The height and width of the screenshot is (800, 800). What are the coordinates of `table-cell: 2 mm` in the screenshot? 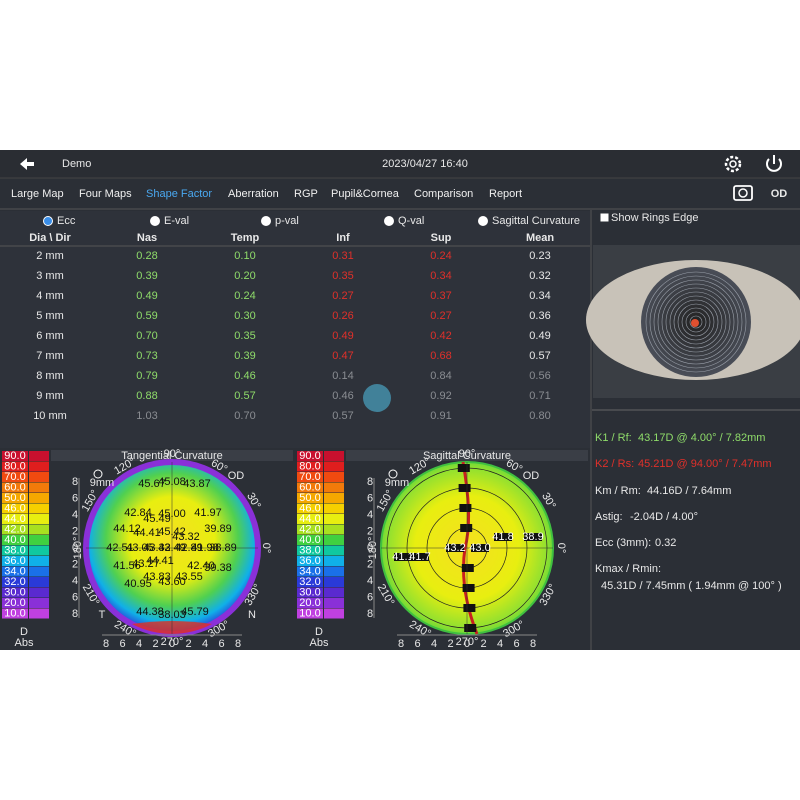 It's located at (50, 256).